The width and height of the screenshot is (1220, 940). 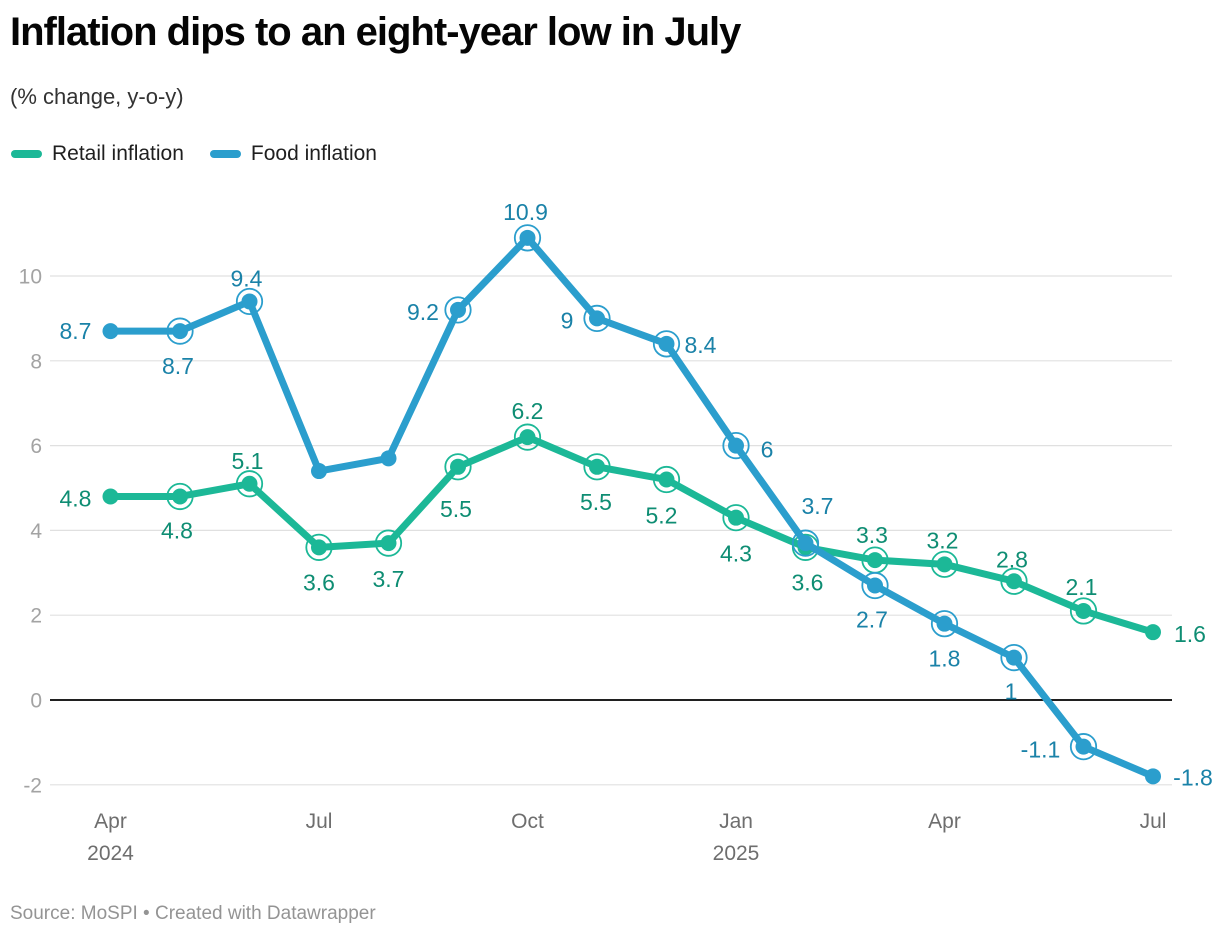 What do you see at coordinates (1193, 777) in the screenshot?
I see `data-label-food-inflation: -1.8` at bounding box center [1193, 777].